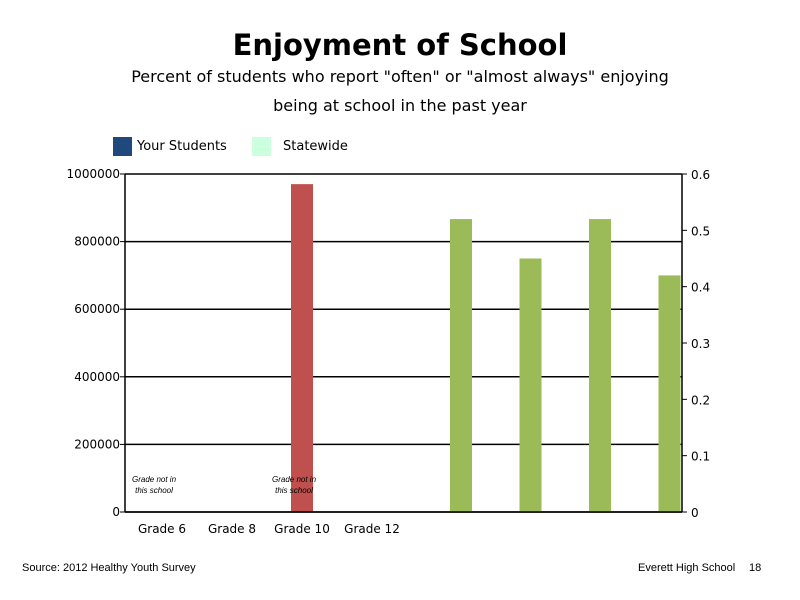 Image resolution: width=800 pixels, height=600 pixels. Describe the element at coordinates (687, 568) in the screenshot. I see `school-name: Everett High School` at that location.